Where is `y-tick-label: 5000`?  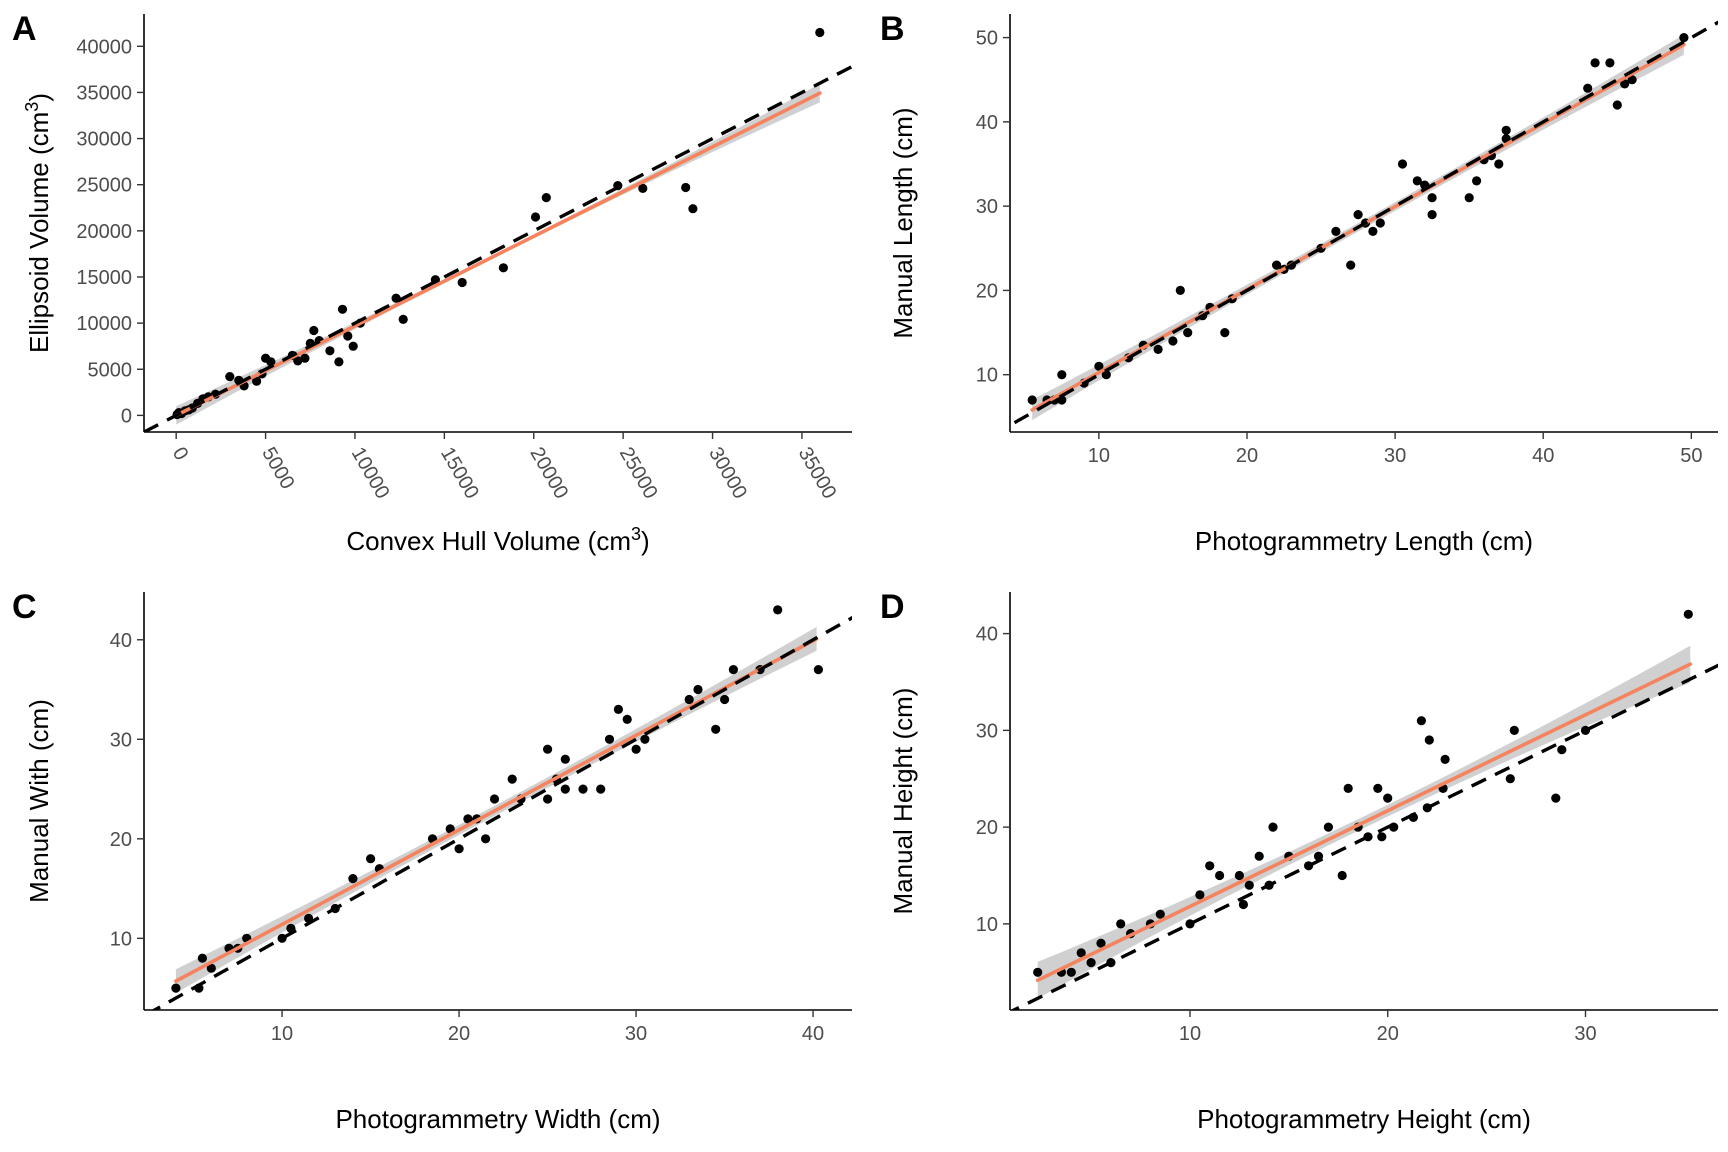
y-tick-label: 5000 is located at coordinates (110, 370).